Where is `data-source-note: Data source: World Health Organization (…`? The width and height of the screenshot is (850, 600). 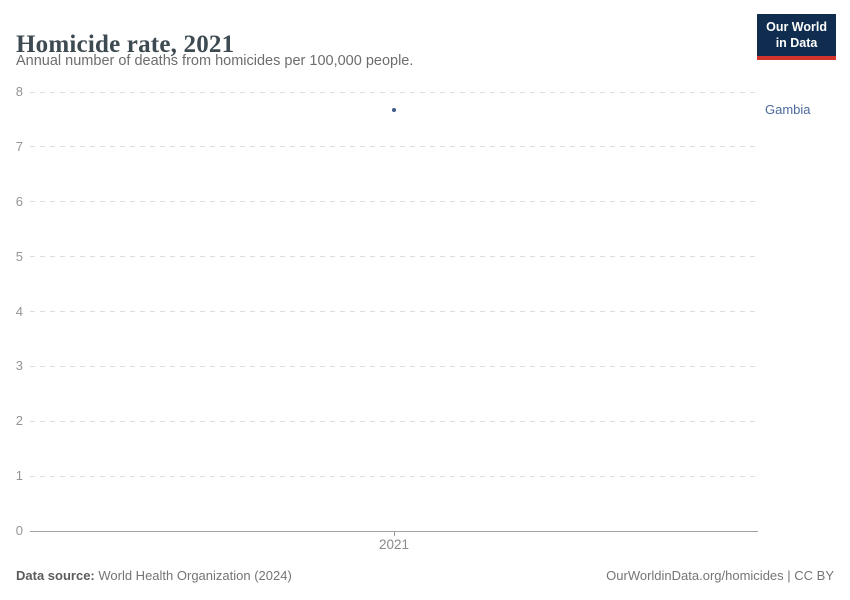 data-source-note: Data source: World Health Organization (… is located at coordinates (154, 575).